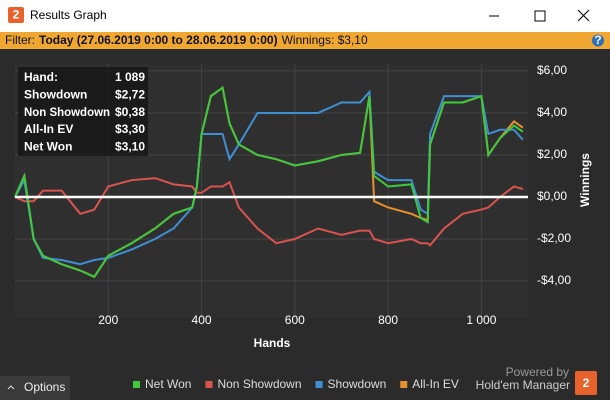 The height and width of the screenshot is (400, 610). I want to click on legend: Net Won Non Showdown Showdown All-In EV, so click(296, 384).